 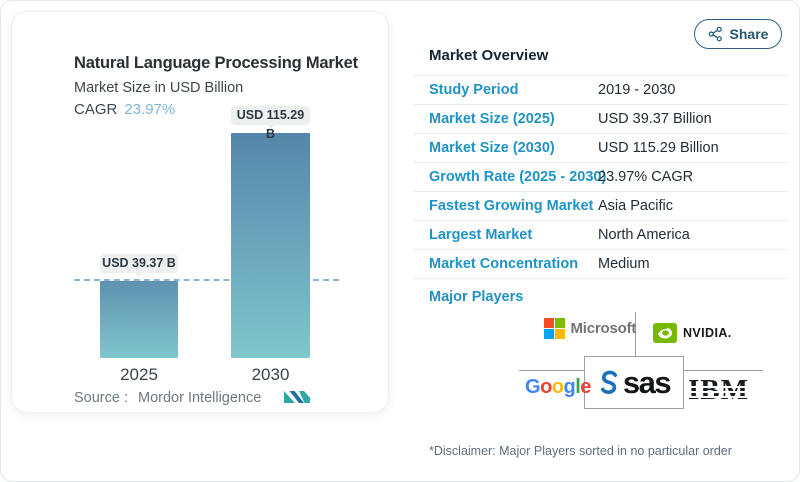 What do you see at coordinates (139, 266) in the screenshot?
I see `bar-value-label-2025: USD 39.37 B` at bounding box center [139, 266].